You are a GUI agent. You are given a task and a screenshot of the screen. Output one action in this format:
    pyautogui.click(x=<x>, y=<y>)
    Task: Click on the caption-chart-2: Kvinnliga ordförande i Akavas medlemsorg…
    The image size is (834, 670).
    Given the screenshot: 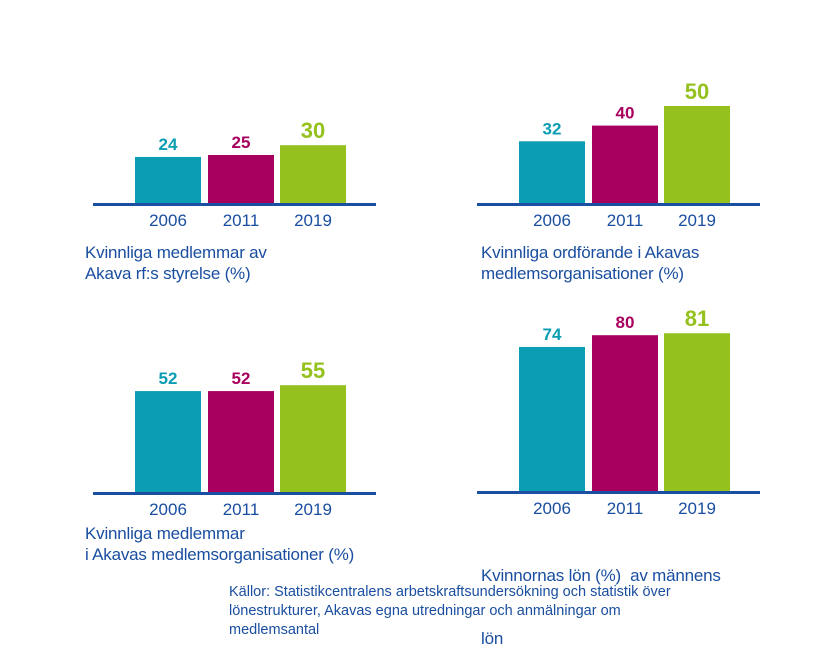 What is the action you would take?
    pyautogui.click(x=590, y=263)
    